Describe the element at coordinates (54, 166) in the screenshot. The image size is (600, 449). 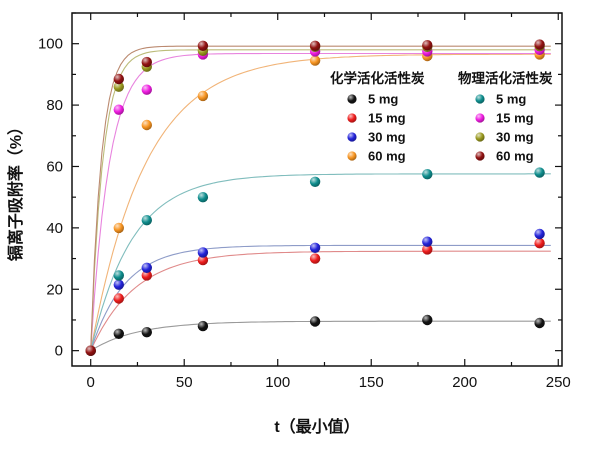
I see `y-tick-label: 60` at that location.